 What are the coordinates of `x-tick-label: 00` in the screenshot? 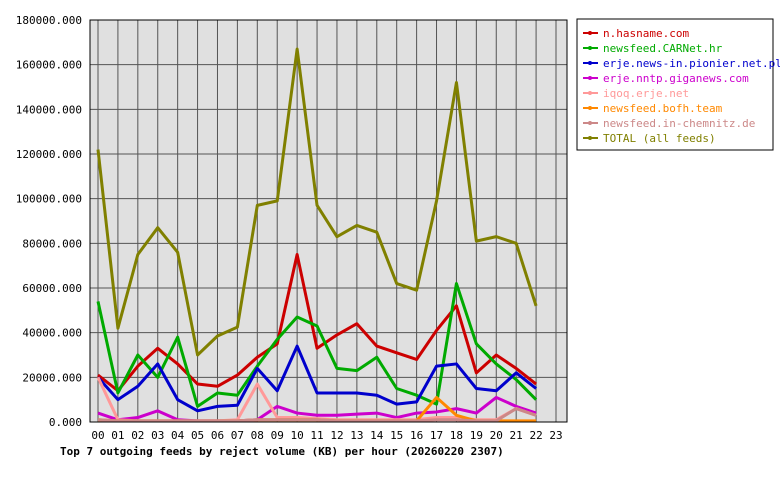 It's located at (97, 435).